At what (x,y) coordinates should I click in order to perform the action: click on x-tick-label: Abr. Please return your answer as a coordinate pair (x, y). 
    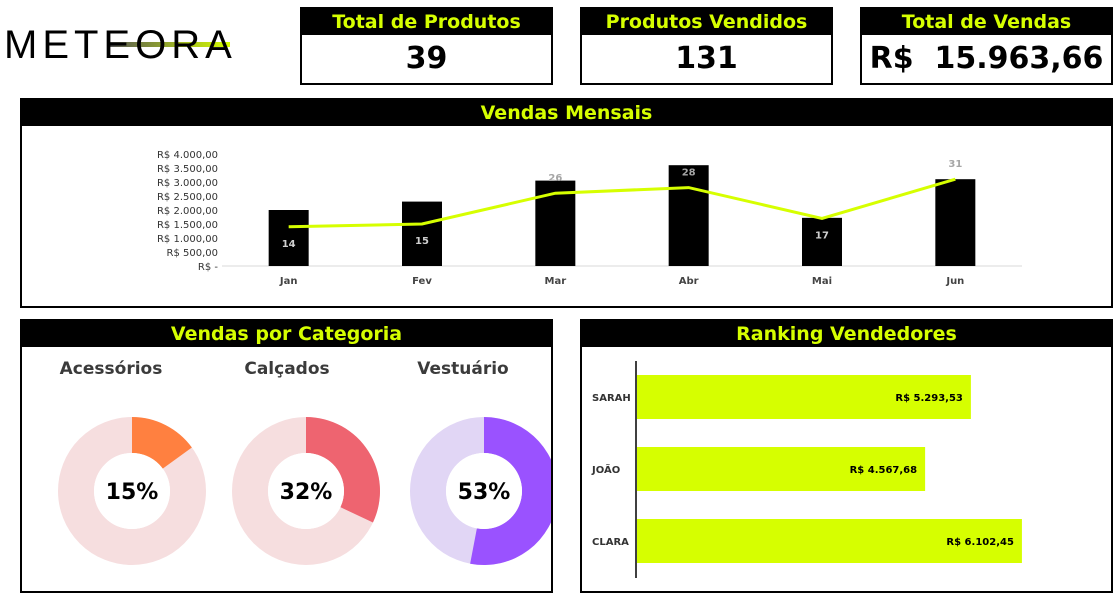
    Looking at the image, I should click on (689, 281).